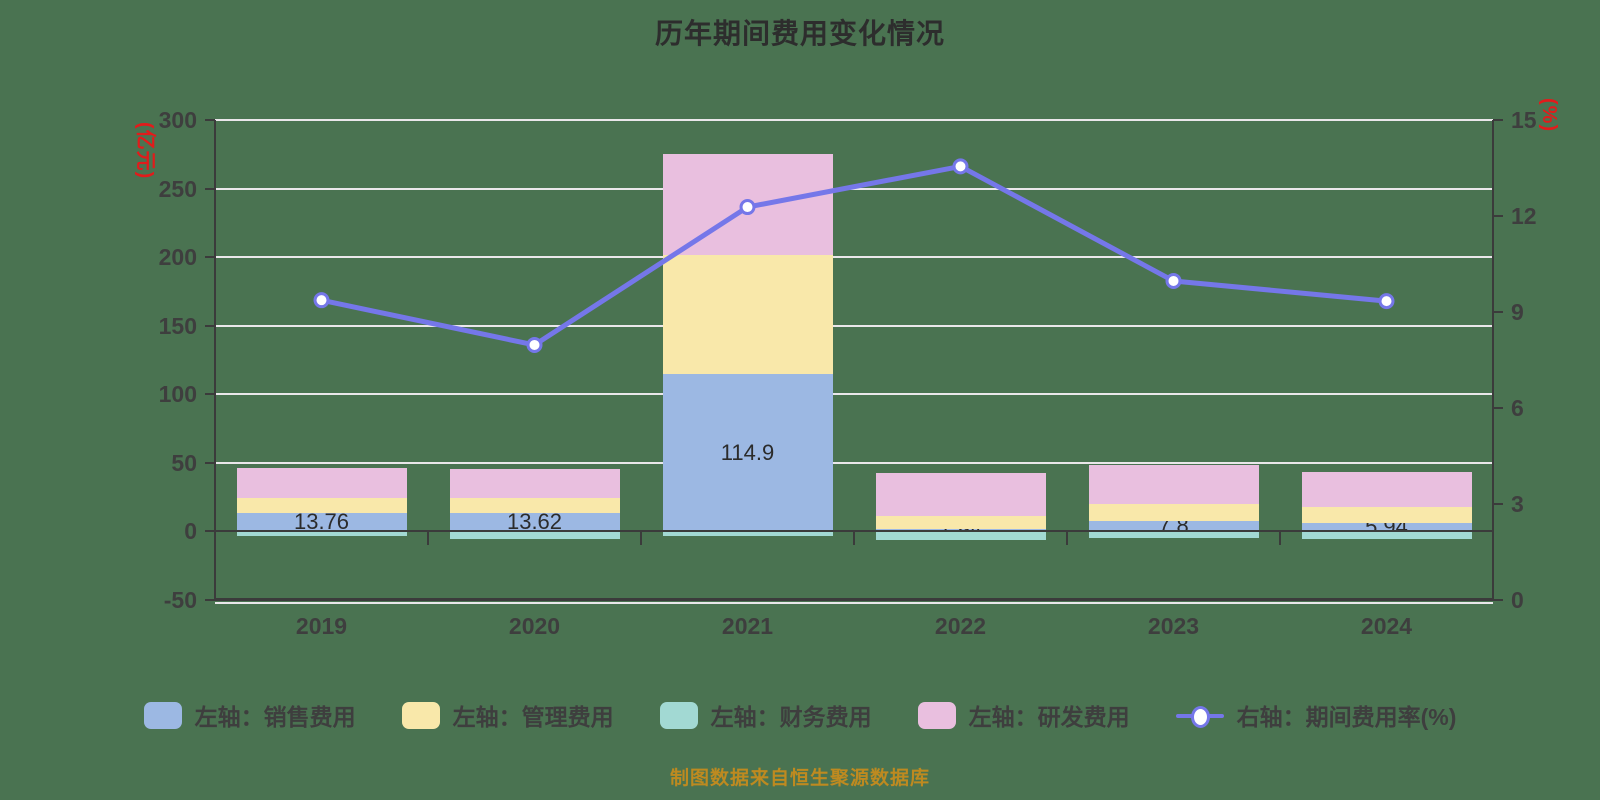 The image size is (1600, 800). Describe the element at coordinates (1517, 312) in the screenshot. I see `right-axis-tick-label: 9` at that location.